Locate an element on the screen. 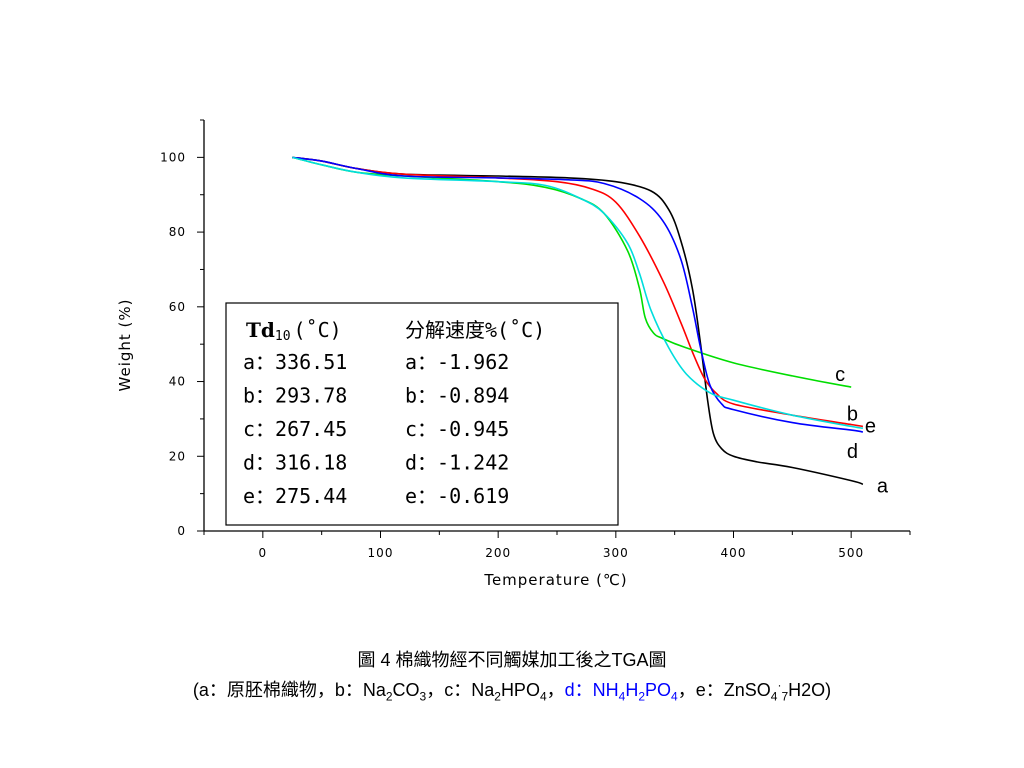 This screenshot has width=1024, height=768. caption-part: H is located at coordinates (632, 690).